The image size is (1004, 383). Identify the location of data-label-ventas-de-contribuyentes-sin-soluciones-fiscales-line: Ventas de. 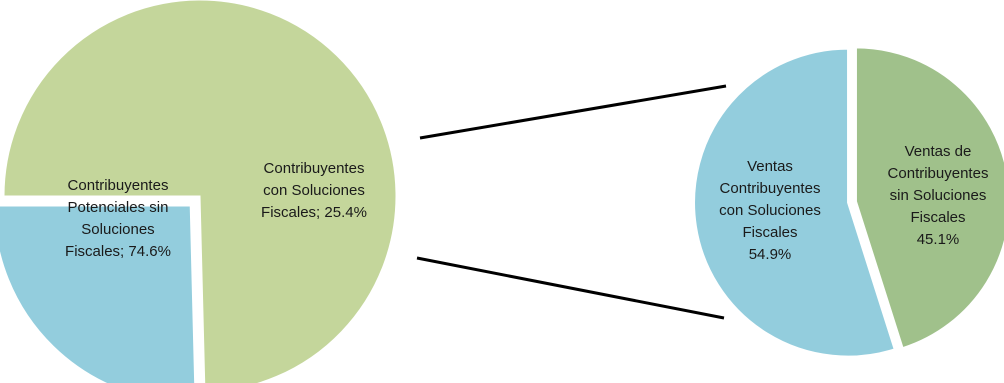
(938, 151).